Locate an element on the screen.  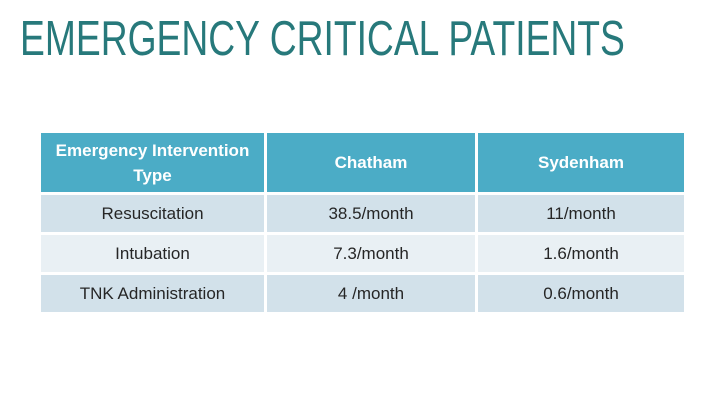
column-header-intervention-type: Emergency Intervention Type is located at coordinates (152, 162).